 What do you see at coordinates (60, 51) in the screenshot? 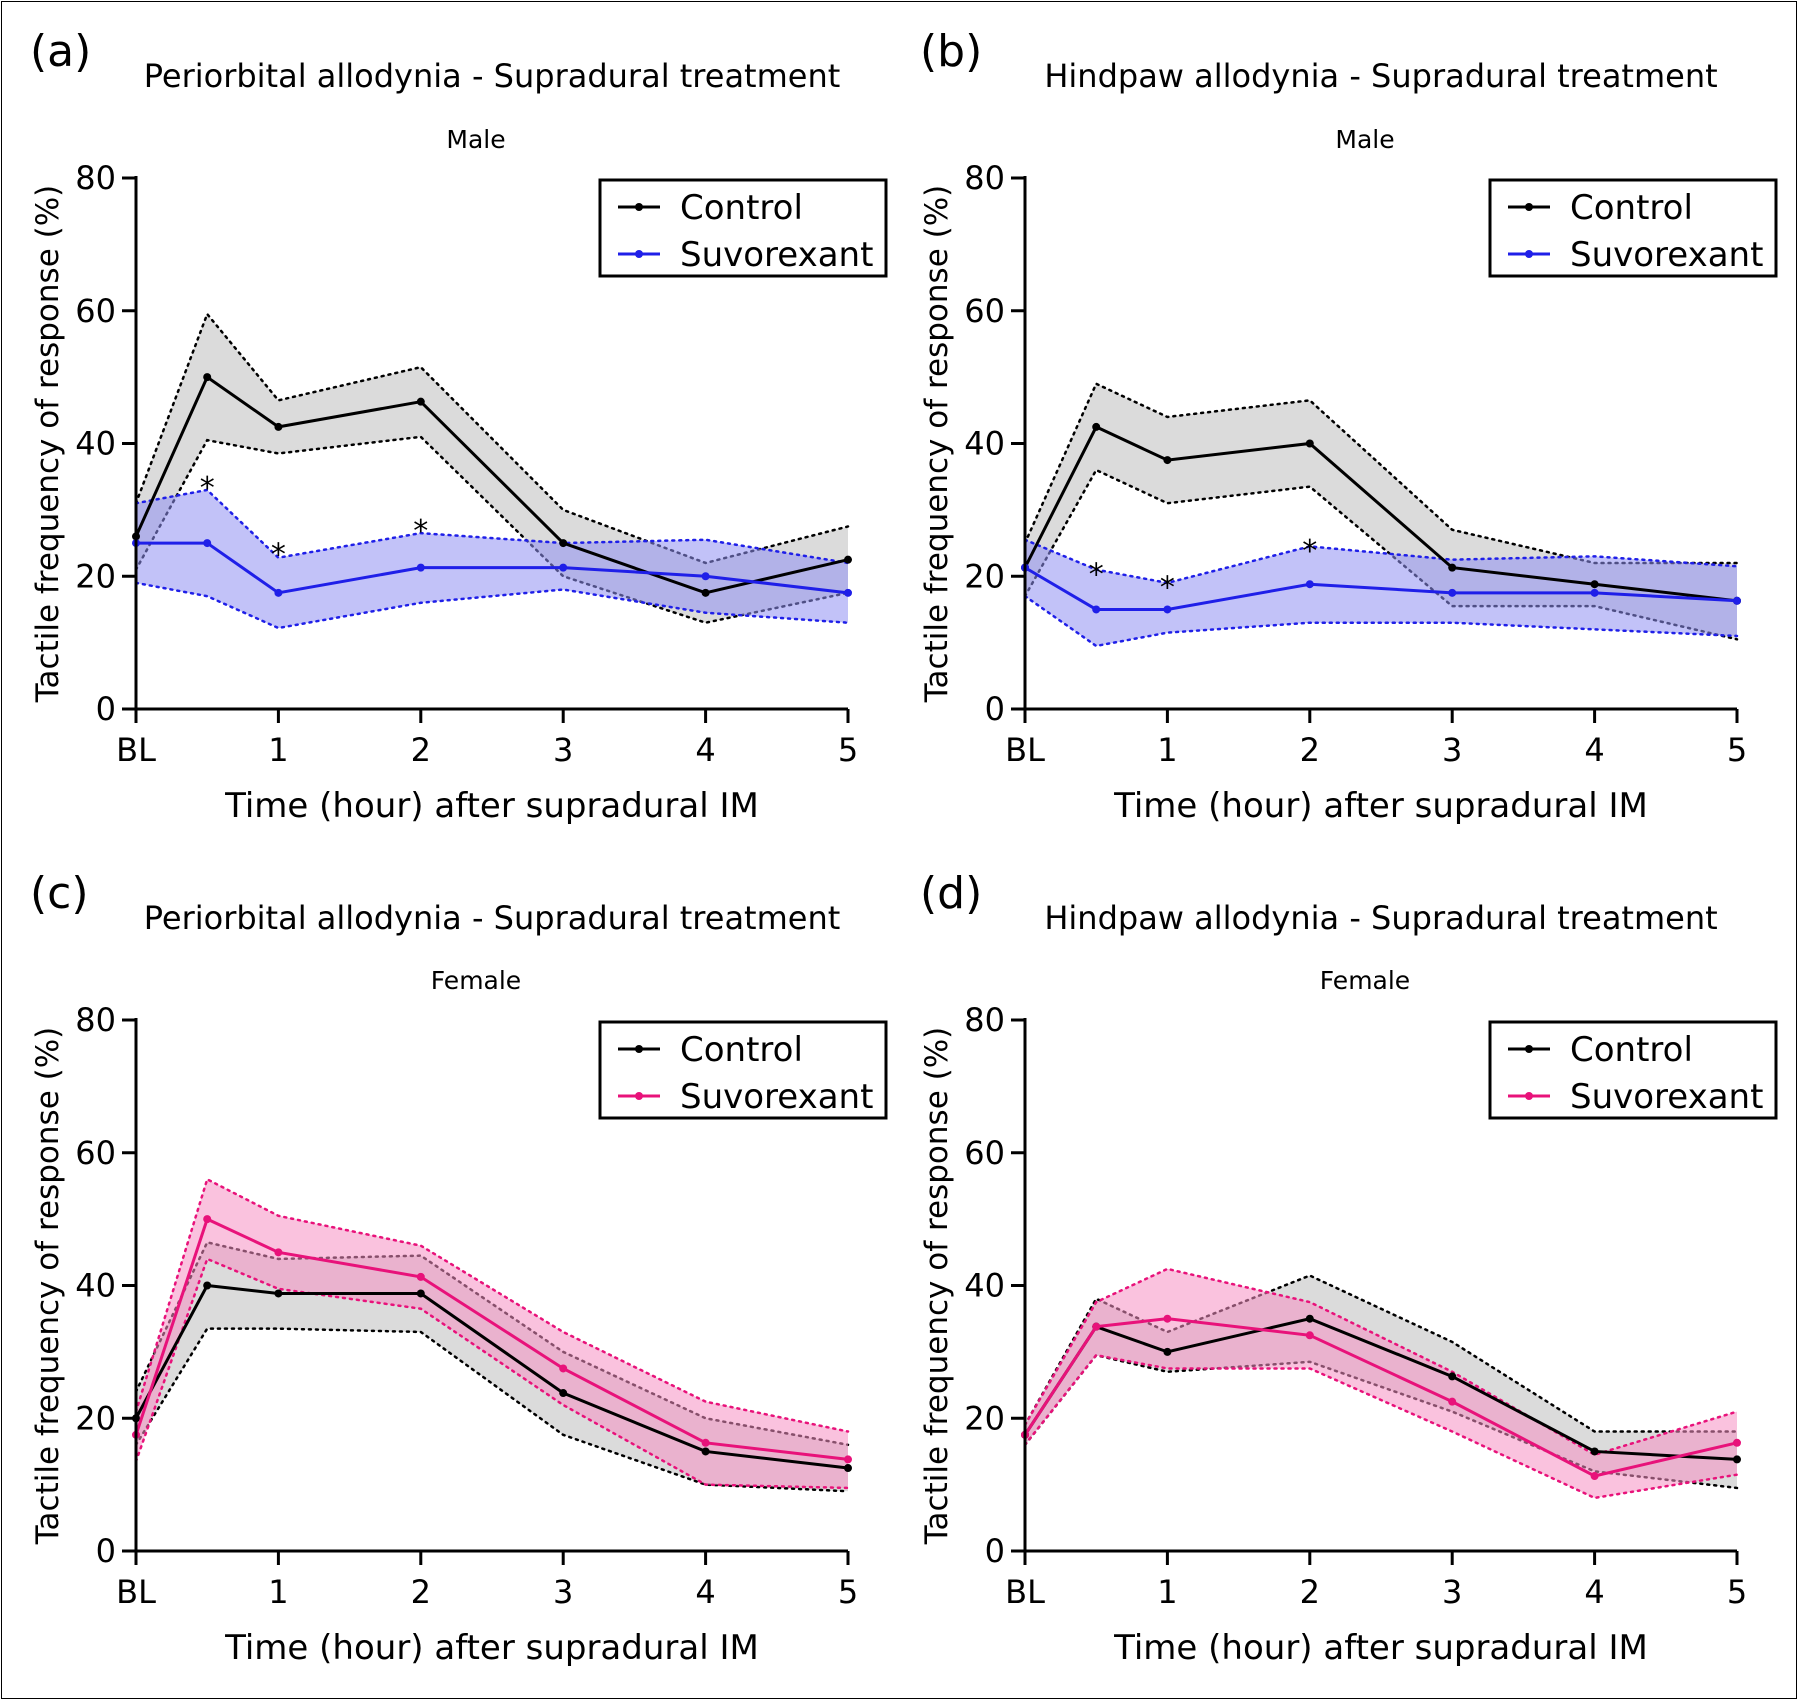
I see `panel-label: (a)` at bounding box center [60, 51].